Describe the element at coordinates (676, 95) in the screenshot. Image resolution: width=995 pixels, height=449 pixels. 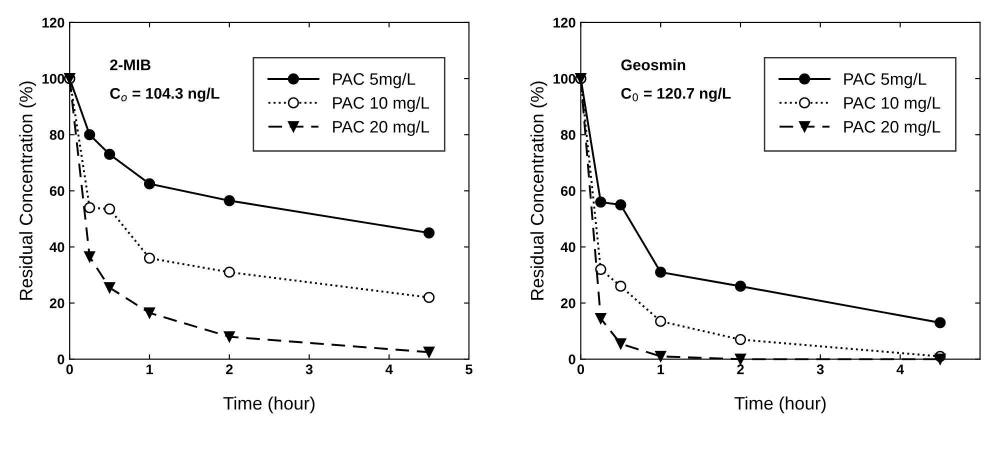
I see `annotation: C$_{0}$ = 120.7 ng/L` at that location.